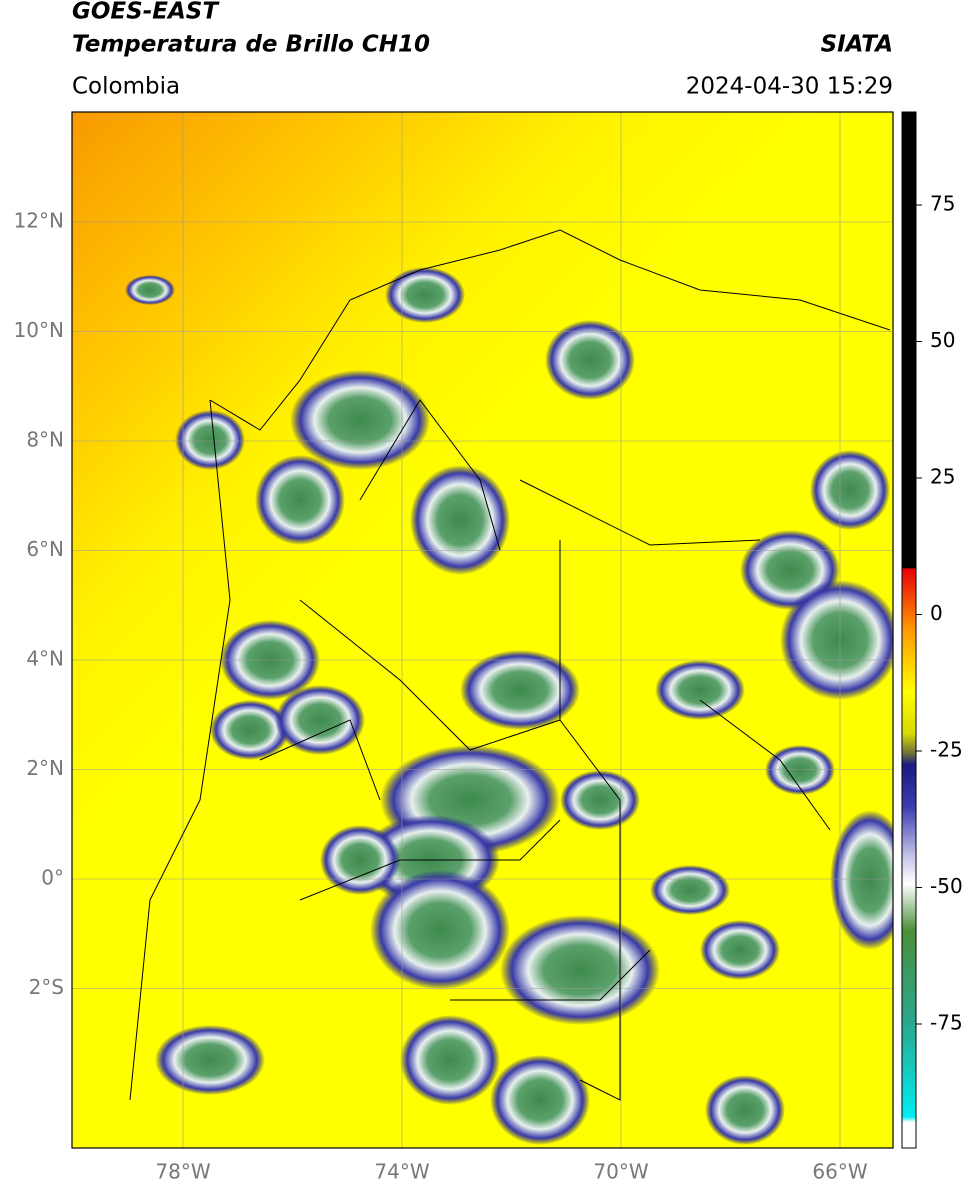 Image resolution: width=966 pixels, height=1194 pixels. I want to click on colorbar-ticks: 75 50 25 0 -25 -50 -75, so click(939, 613).